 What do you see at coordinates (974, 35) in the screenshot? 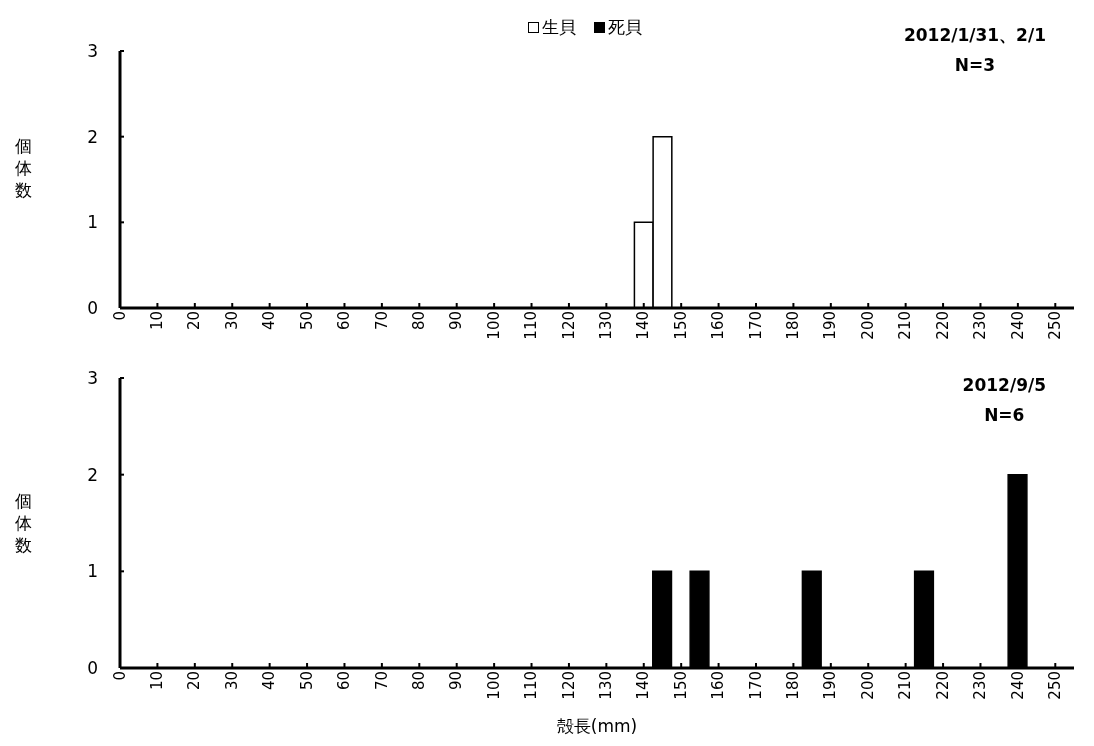
I see `chart-title: 2012/1/31、2/1` at bounding box center [974, 35].